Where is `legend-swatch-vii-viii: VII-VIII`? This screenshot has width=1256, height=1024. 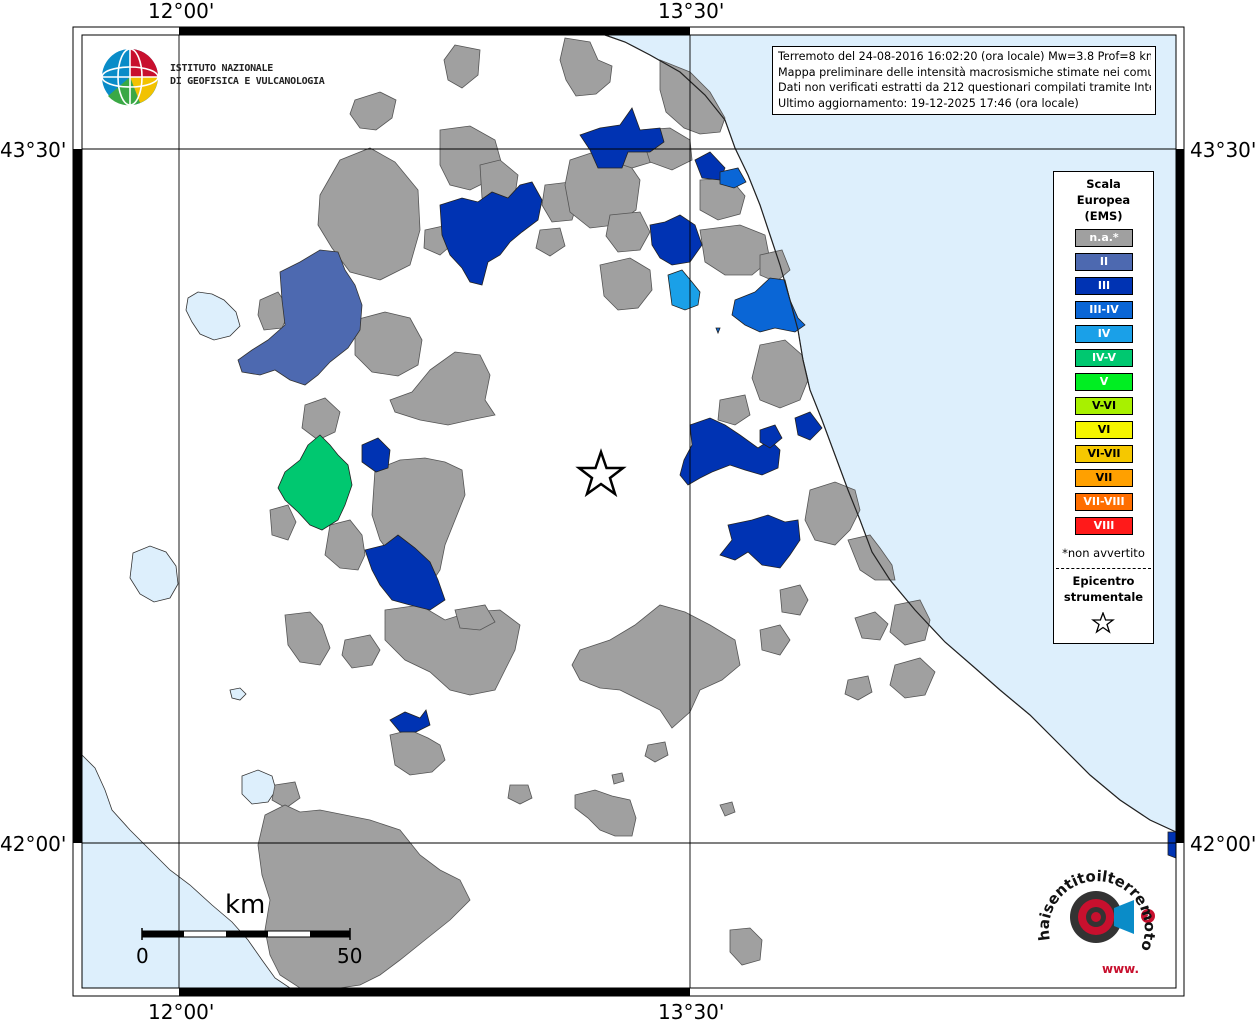
legend-swatch-vii-viii: VII-VIII is located at coordinates (1104, 502).